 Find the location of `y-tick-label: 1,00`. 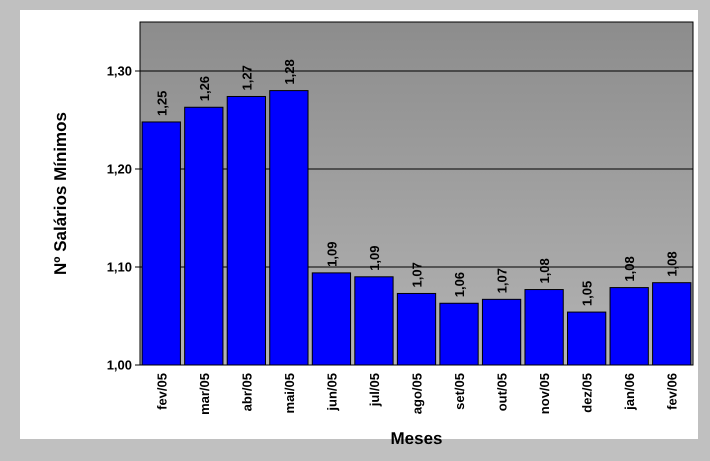

y-tick-label: 1,00 is located at coordinates (119, 365).